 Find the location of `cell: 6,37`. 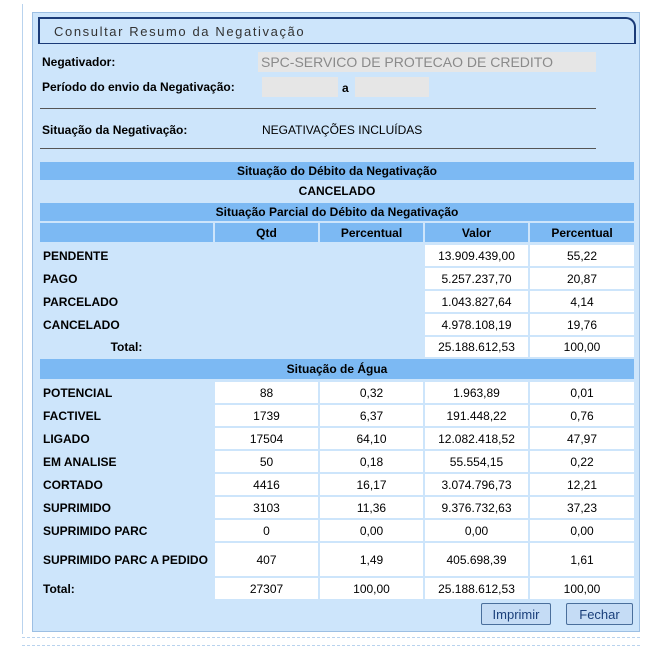

cell: 6,37 is located at coordinates (371, 415).